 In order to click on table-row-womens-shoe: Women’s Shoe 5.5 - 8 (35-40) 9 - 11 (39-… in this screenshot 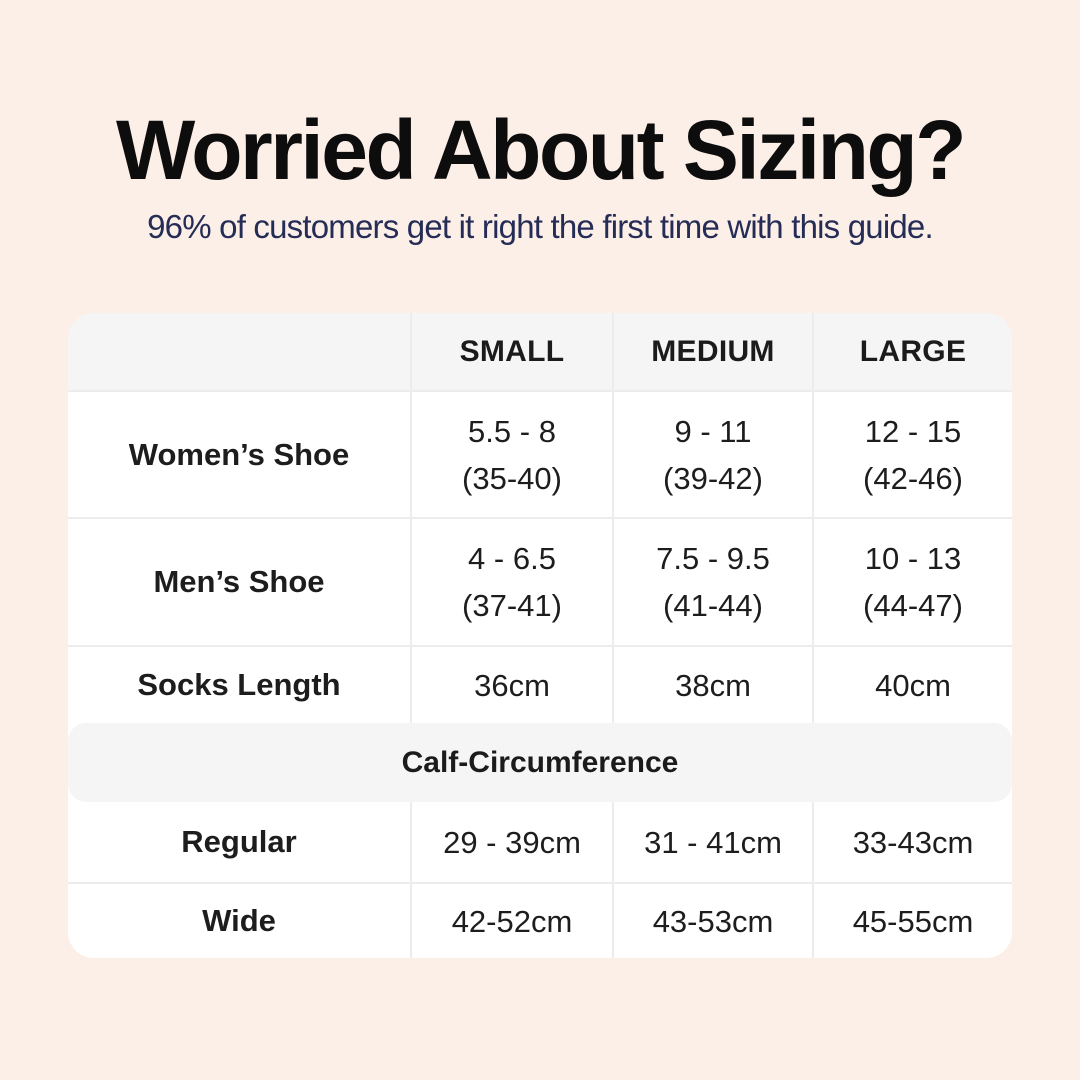, I will do `click(540, 453)`.